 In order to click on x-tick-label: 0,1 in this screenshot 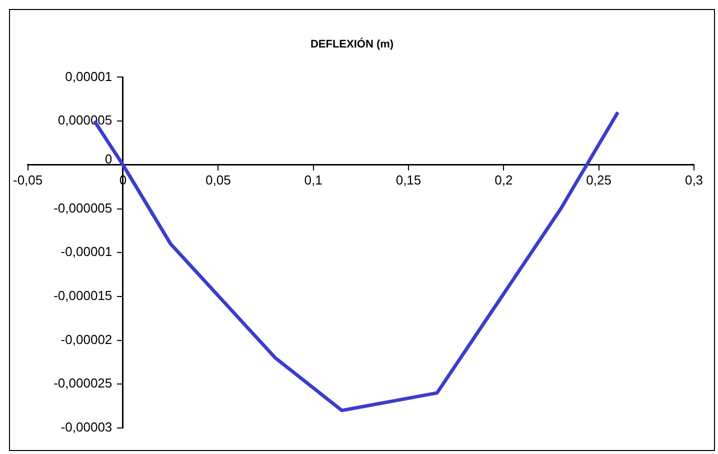, I will do `click(313, 180)`.